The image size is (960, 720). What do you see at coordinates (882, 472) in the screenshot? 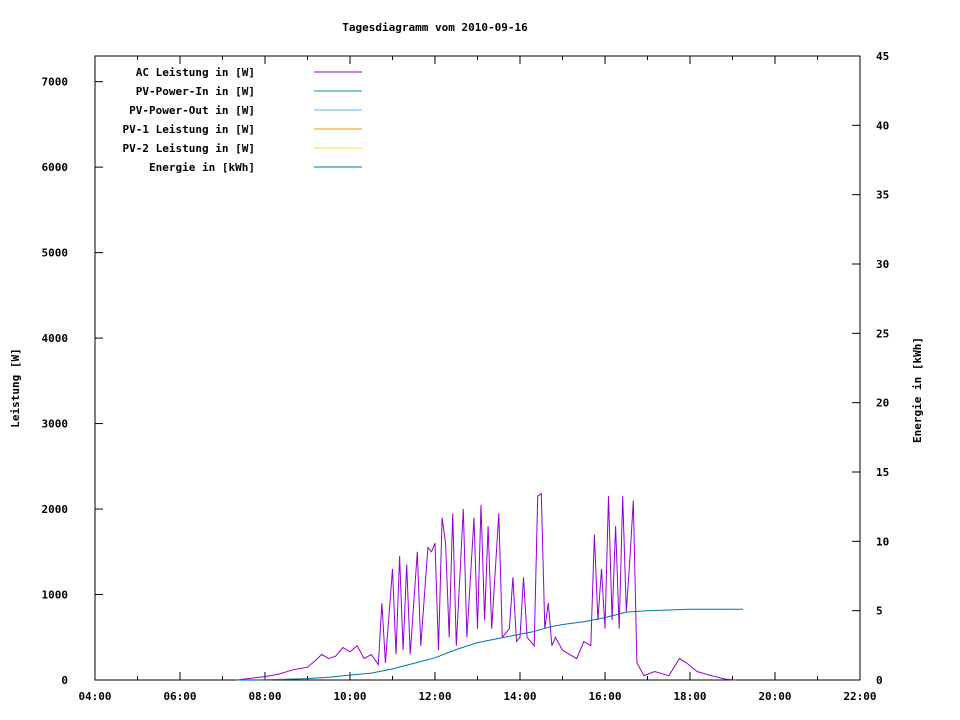
I see `y2-tick-label: 15` at bounding box center [882, 472].